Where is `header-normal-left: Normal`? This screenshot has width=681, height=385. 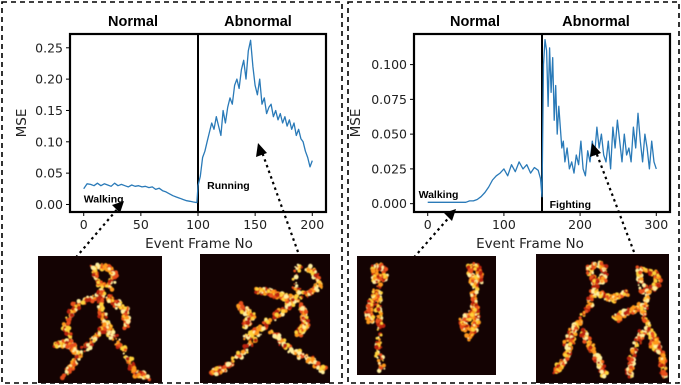 header-normal-left: Normal is located at coordinates (133, 22).